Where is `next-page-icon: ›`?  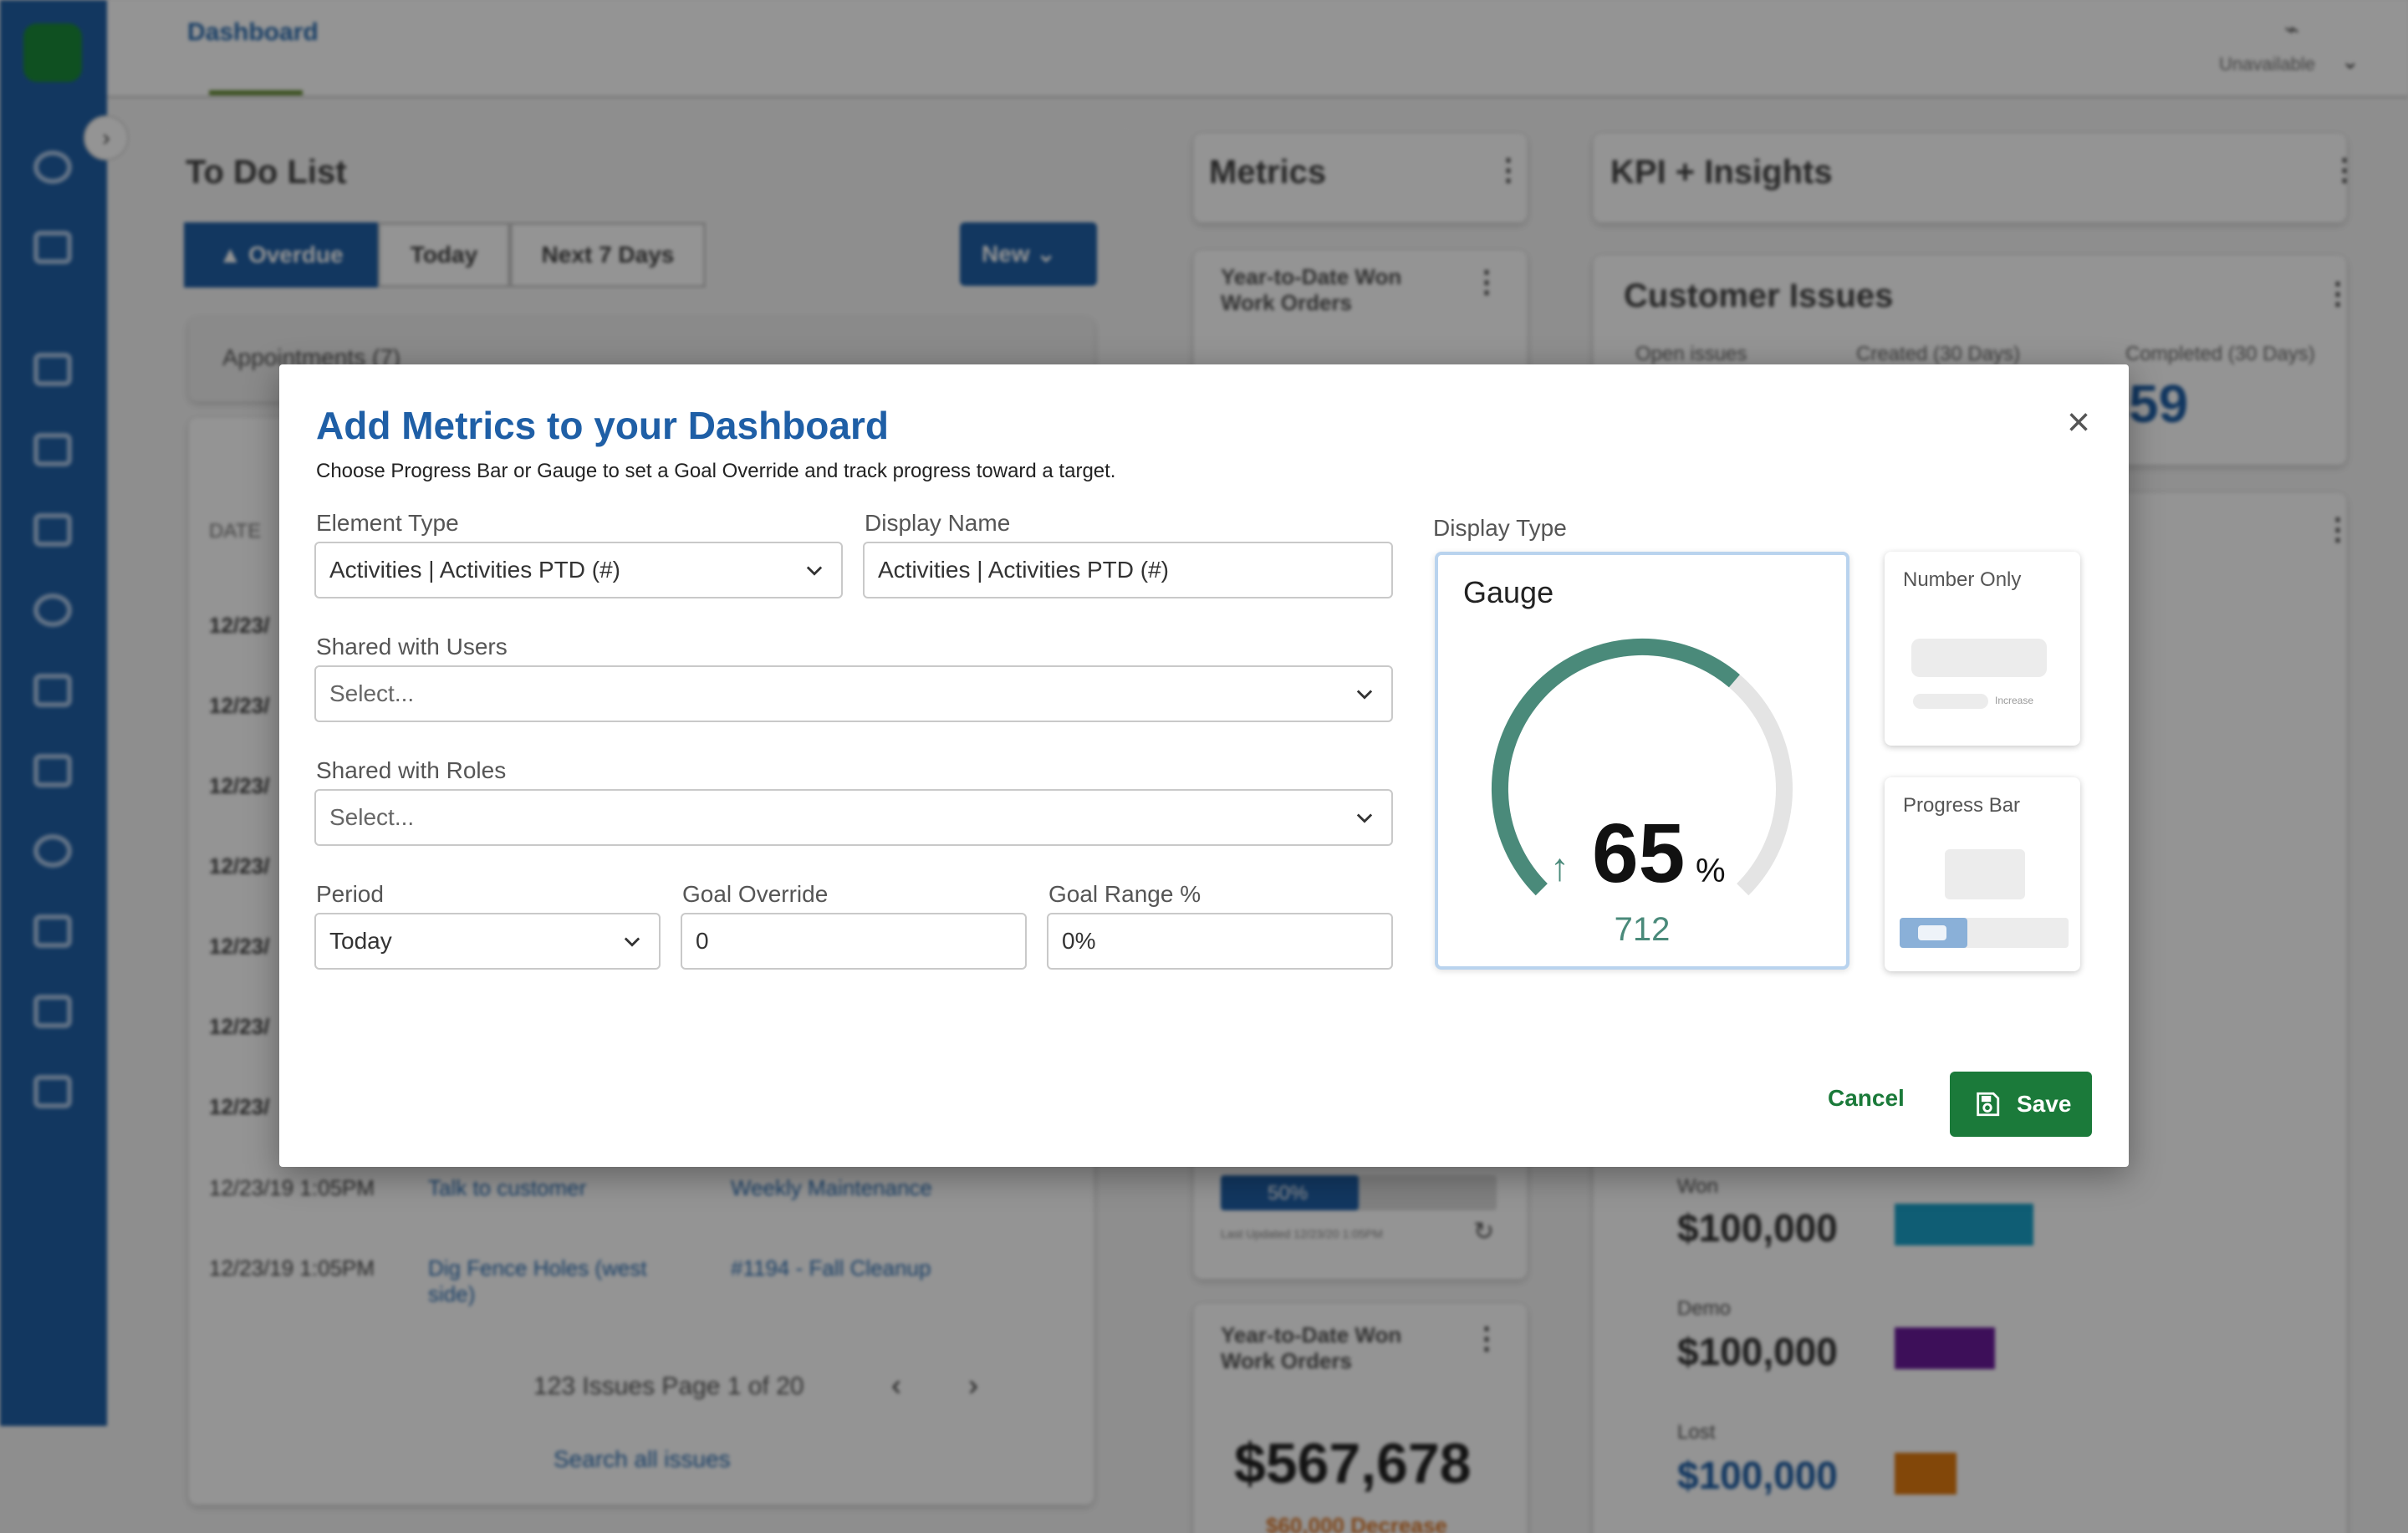
next-page-icon: › is located at coordinates (973, 1384).